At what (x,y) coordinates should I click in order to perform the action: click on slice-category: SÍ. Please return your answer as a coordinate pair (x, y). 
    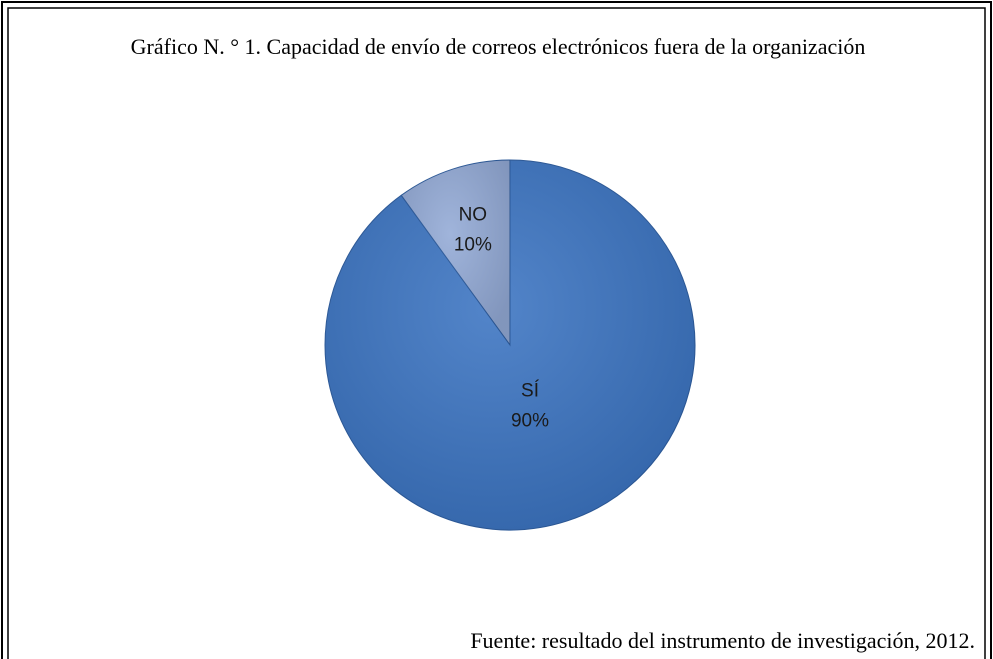
    Looking at the image, I should click on (530, 391).